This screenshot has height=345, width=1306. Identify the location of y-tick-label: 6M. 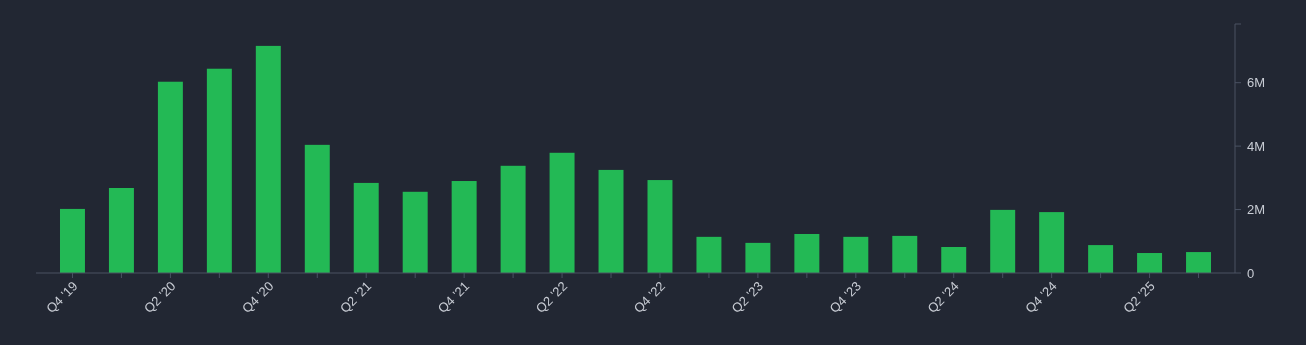
(1256, 83).